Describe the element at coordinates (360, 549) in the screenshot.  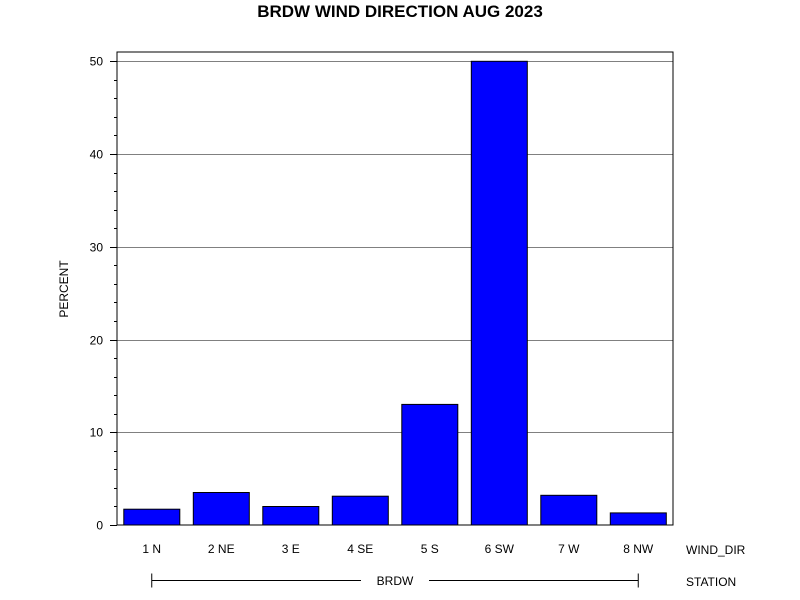
I see `x-tick-label: 4 SE` at that location.